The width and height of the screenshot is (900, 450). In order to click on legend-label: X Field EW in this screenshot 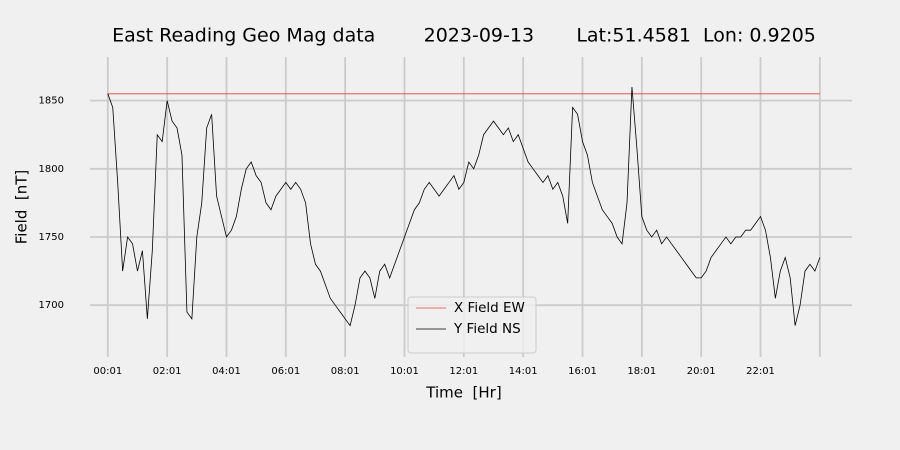, I will do `click(489, 308)`.